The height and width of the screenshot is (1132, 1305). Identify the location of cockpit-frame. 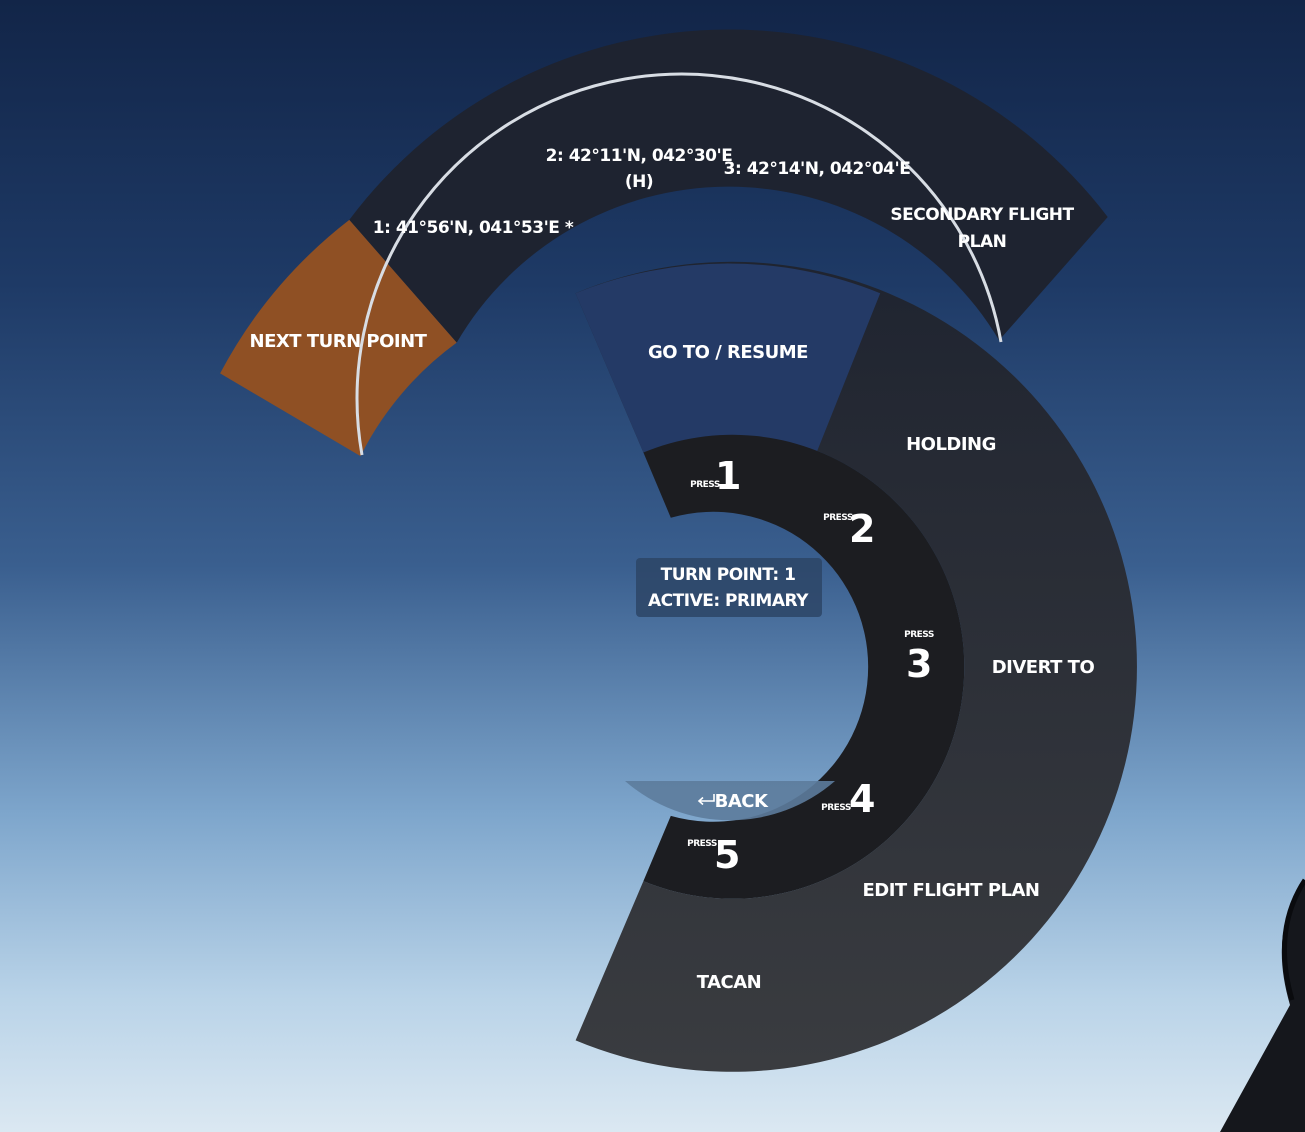
(1262, 1006).